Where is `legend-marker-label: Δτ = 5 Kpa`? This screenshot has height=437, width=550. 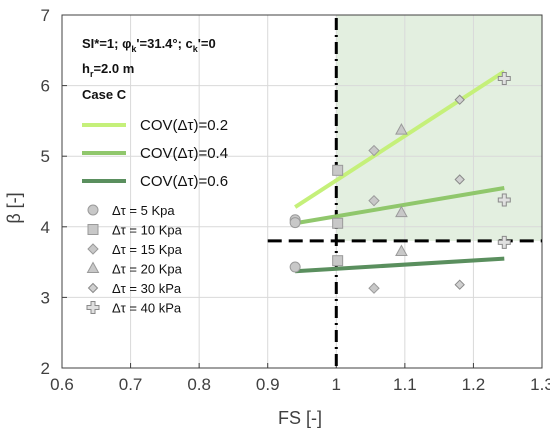 legend-marker-label: Δτ = 5 Kpa is located at coordinates (143, 210).